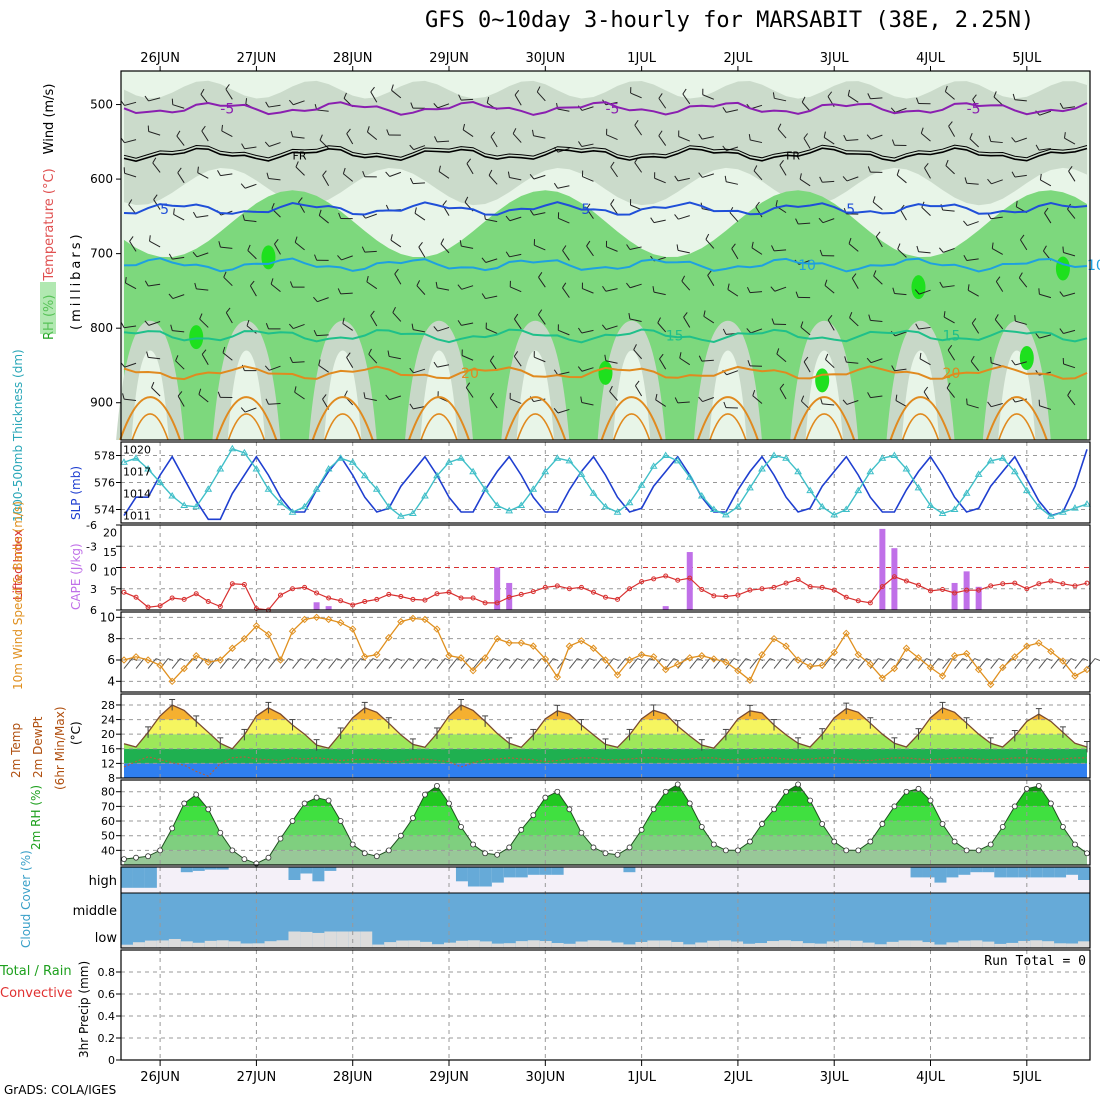 The height and width of the screenshot is (1104, 1100). What do you see at coordinates (1035, 961) in the screenshot?
I see `run-total-label: Run Total = 0` at bounding box center [1035, 961].